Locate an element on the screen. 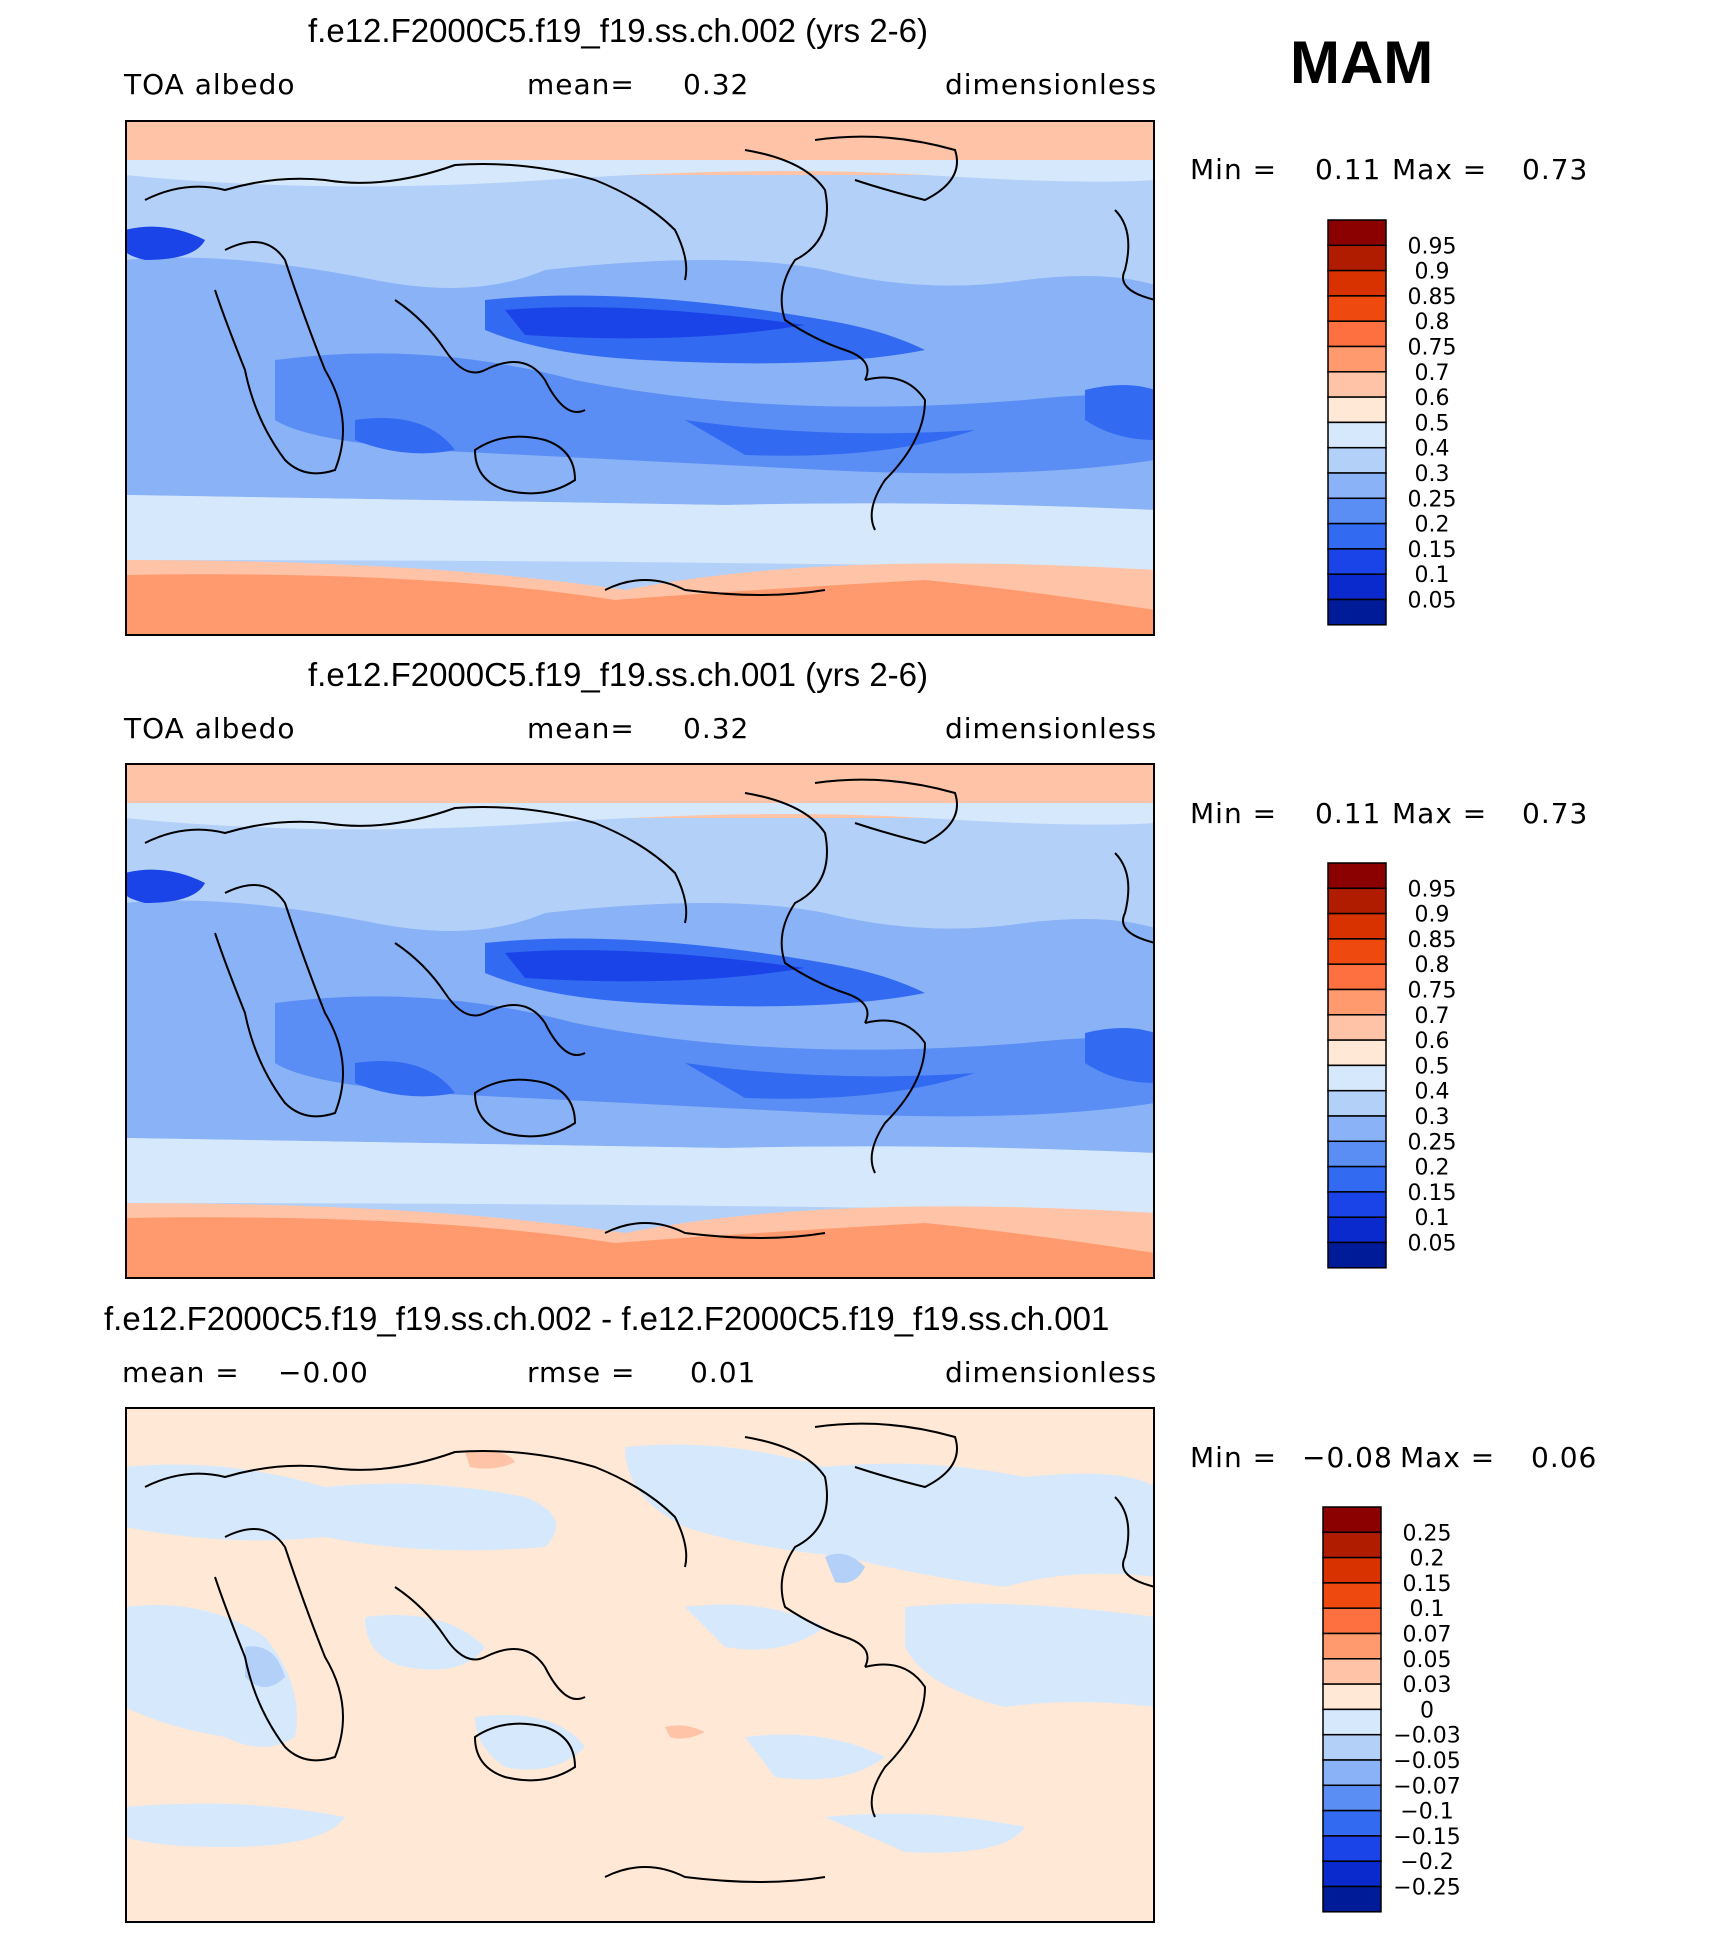 The image size is (1710, 1941). colorbar-label: −0.07 is located at coordinates (1426, 1786).